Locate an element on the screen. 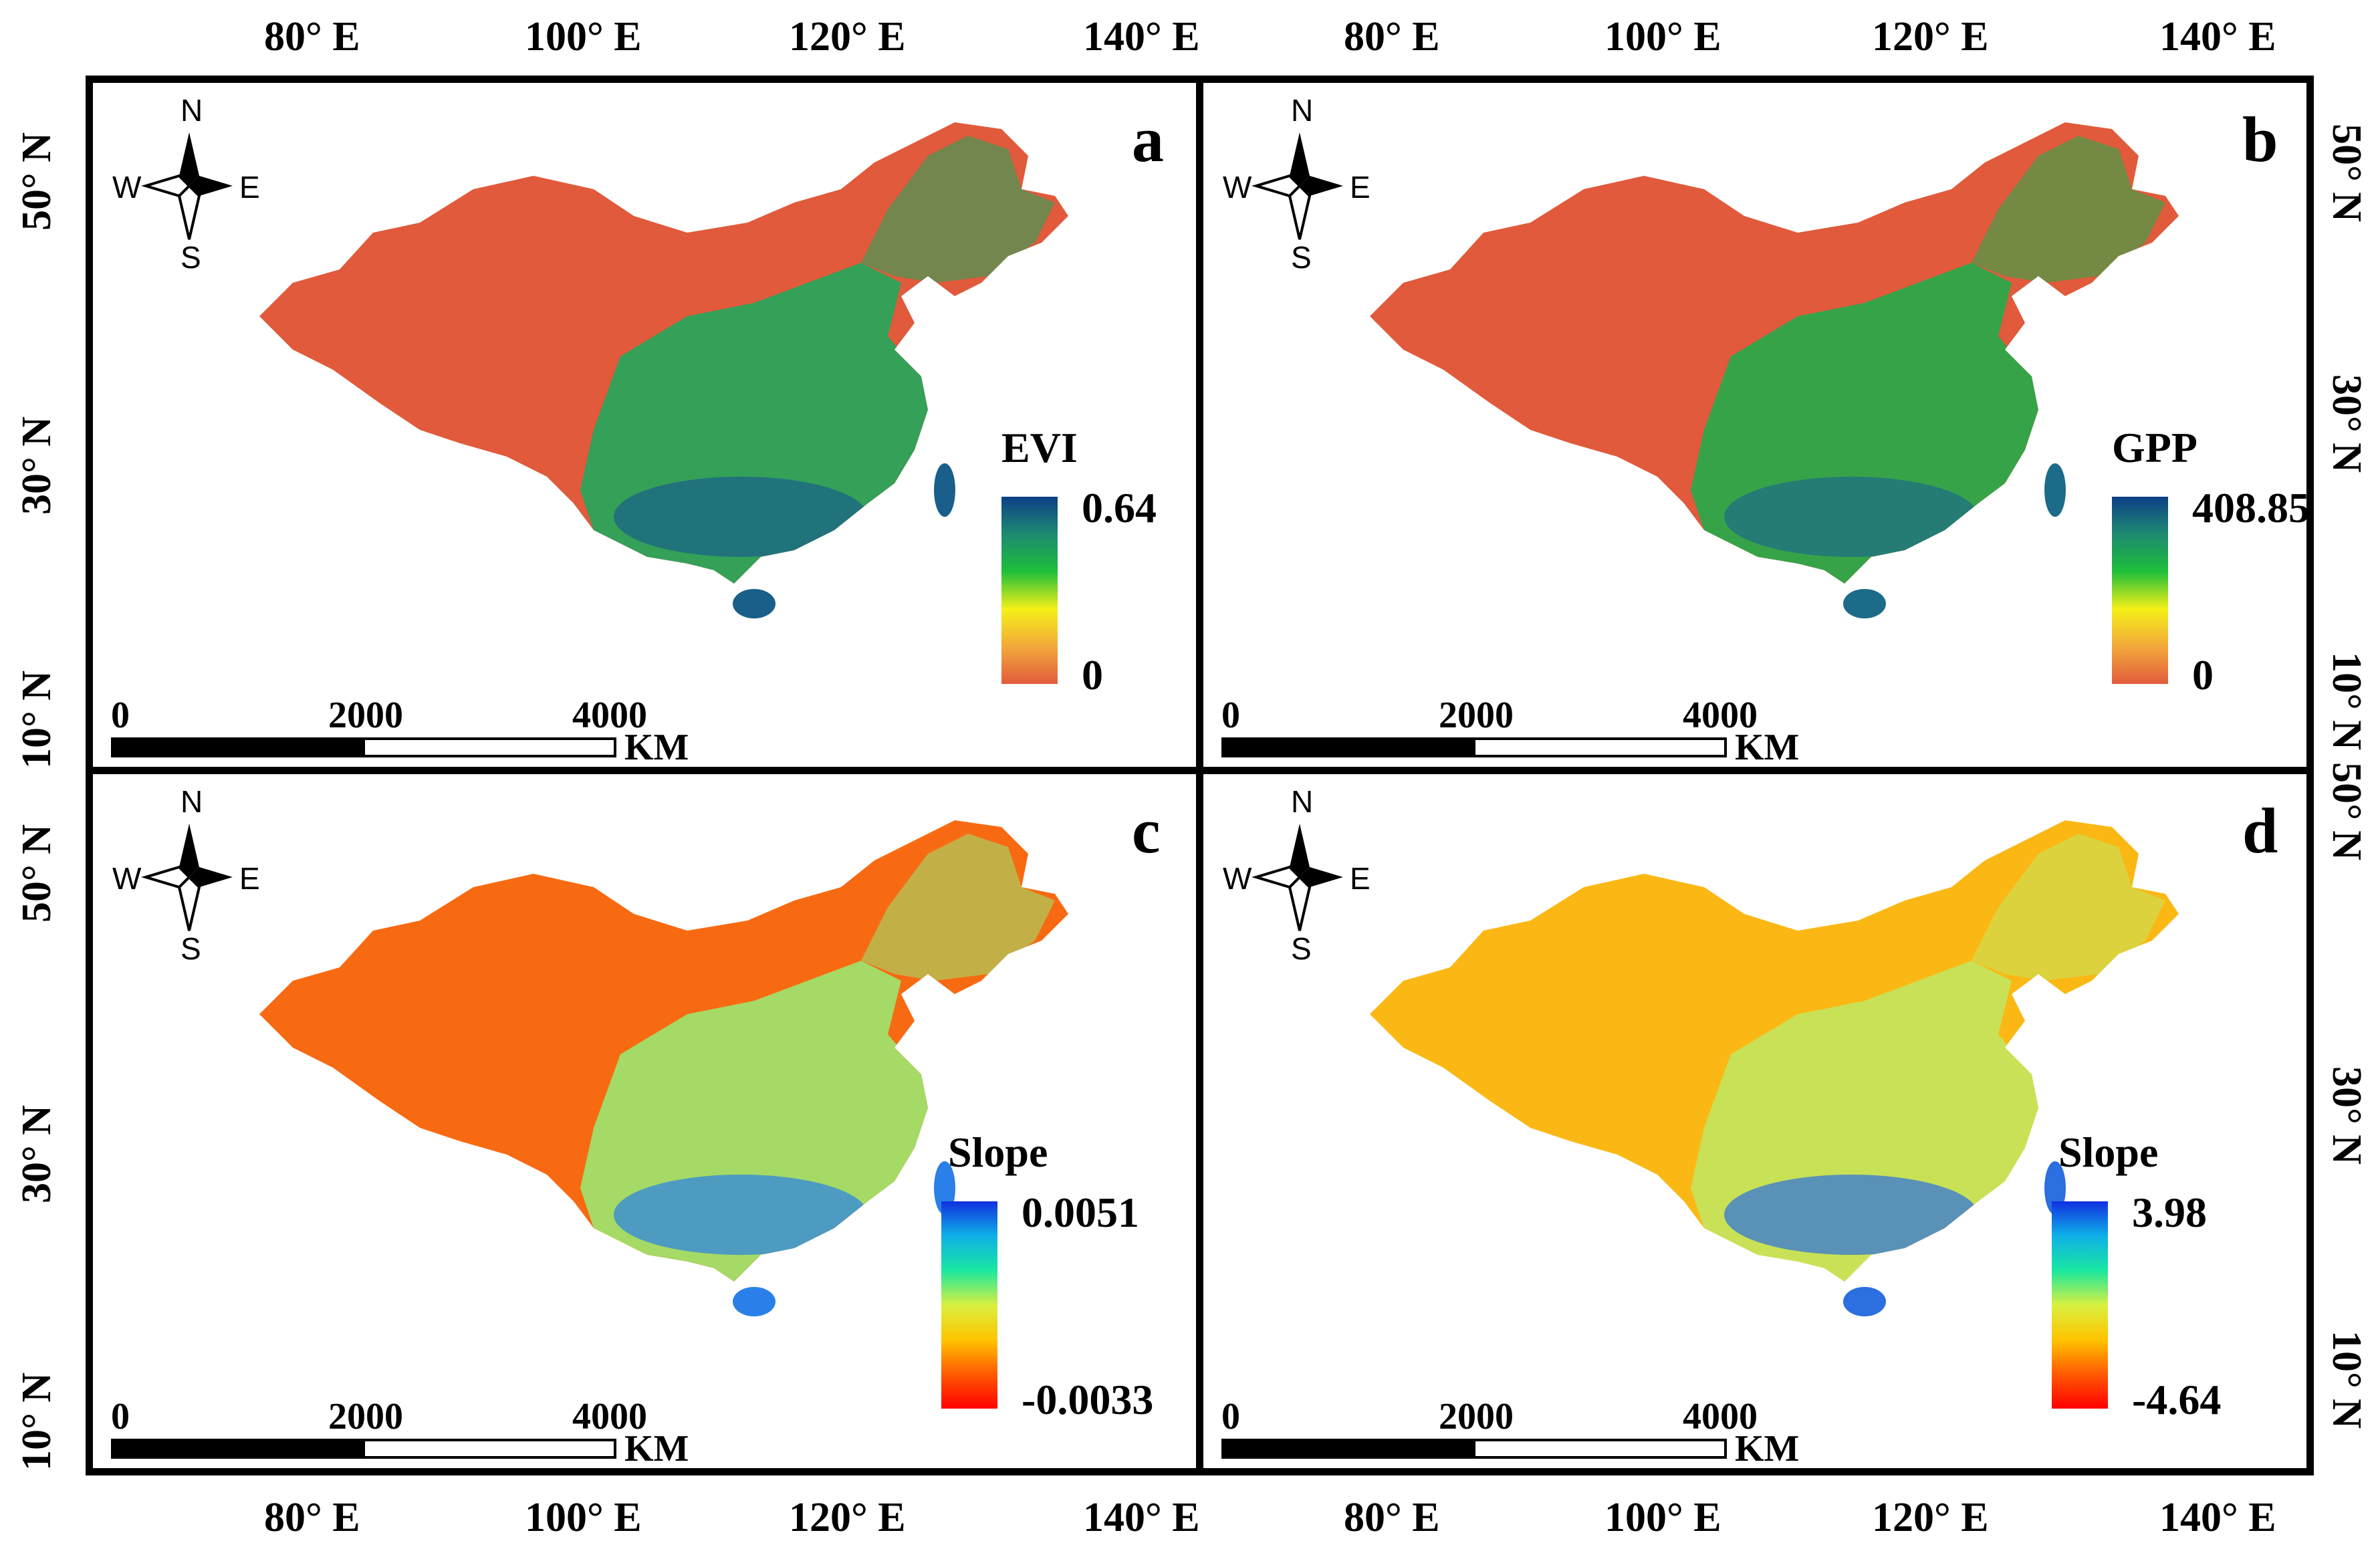 The height and width of the screenshot is (1551, 2380). legend-max-value: 3.98 is located at coordinates (2169, 1212).